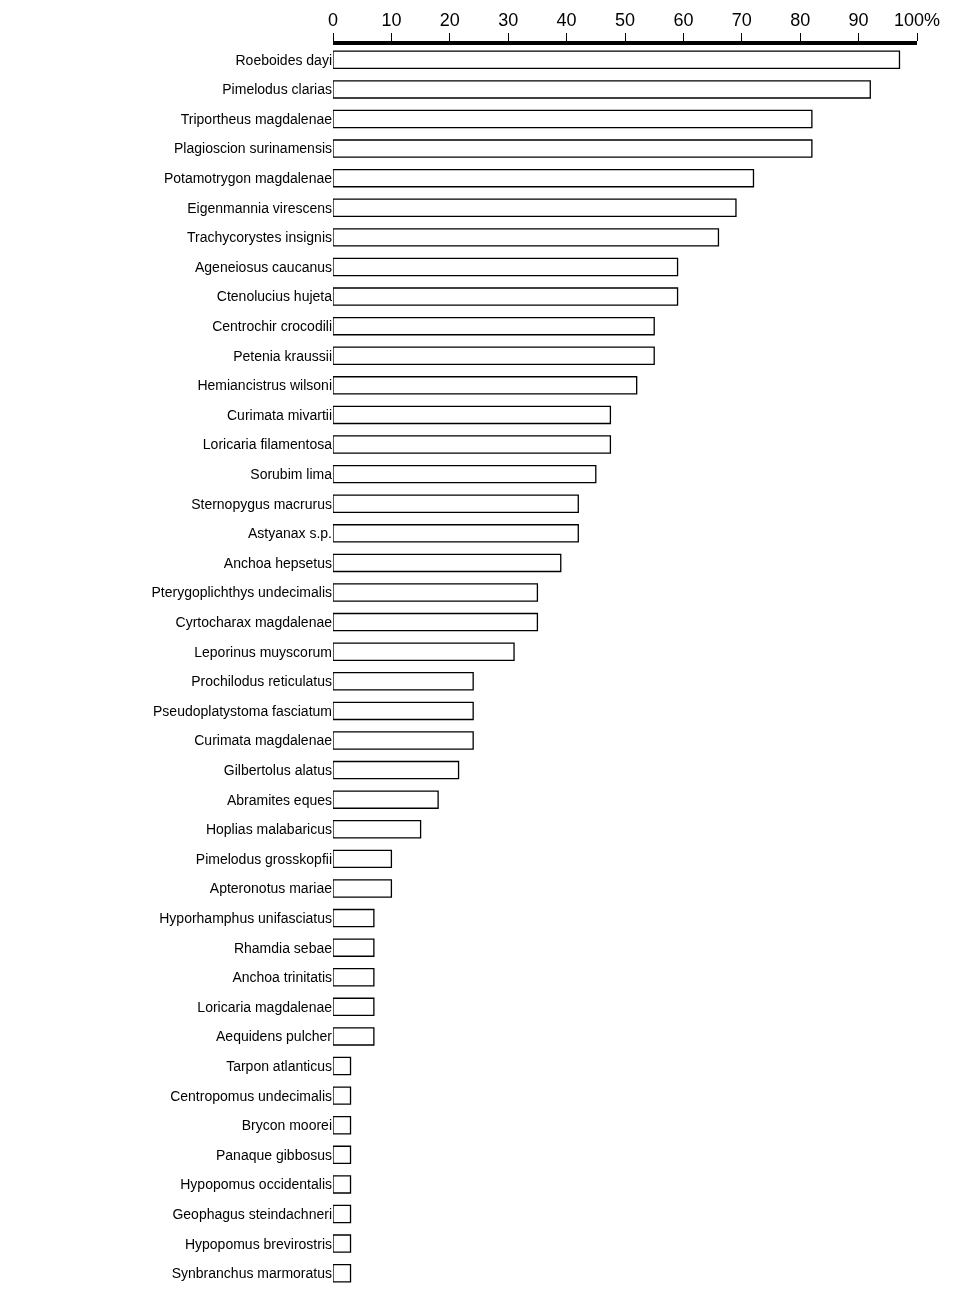  I want to click on x-tick-label: 60, so click(683, 19).